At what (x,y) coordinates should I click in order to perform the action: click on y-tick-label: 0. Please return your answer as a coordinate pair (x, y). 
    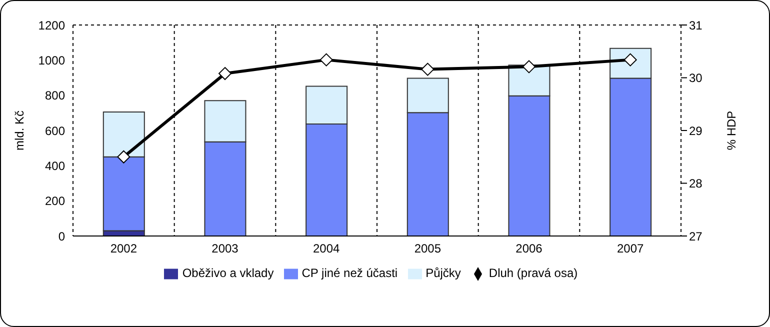
    Looking at the image, I should click on (62, 236).